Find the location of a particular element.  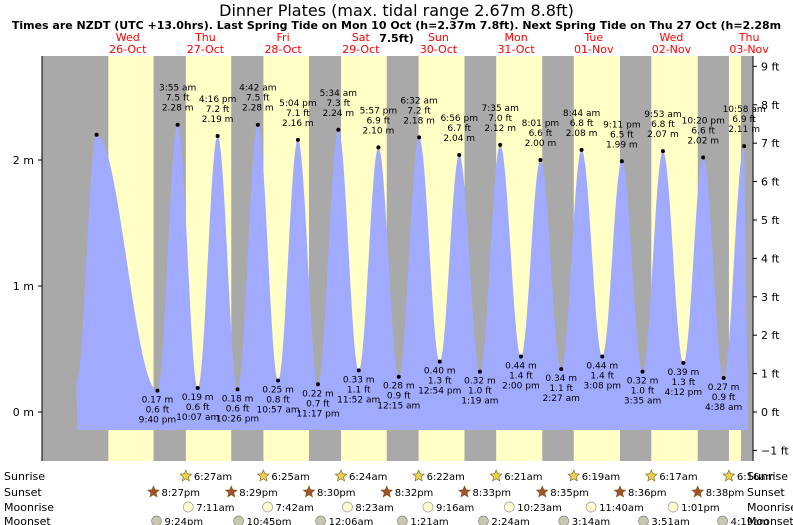

astro-time-label: 9:16am is located at coordinates (455, 508).